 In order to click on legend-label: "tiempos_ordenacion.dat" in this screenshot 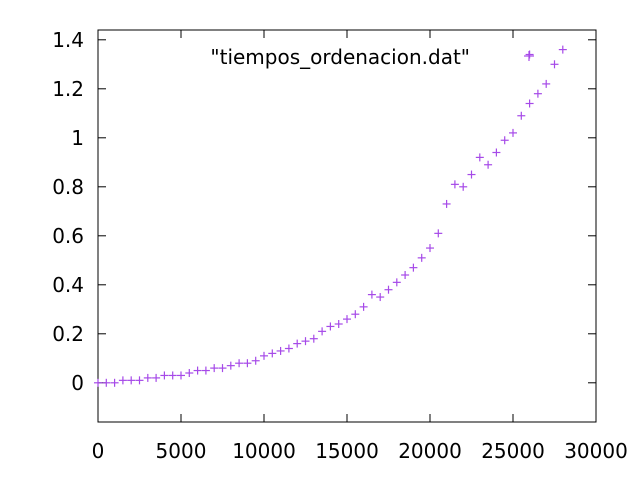, I will do `click(340, 57)`.